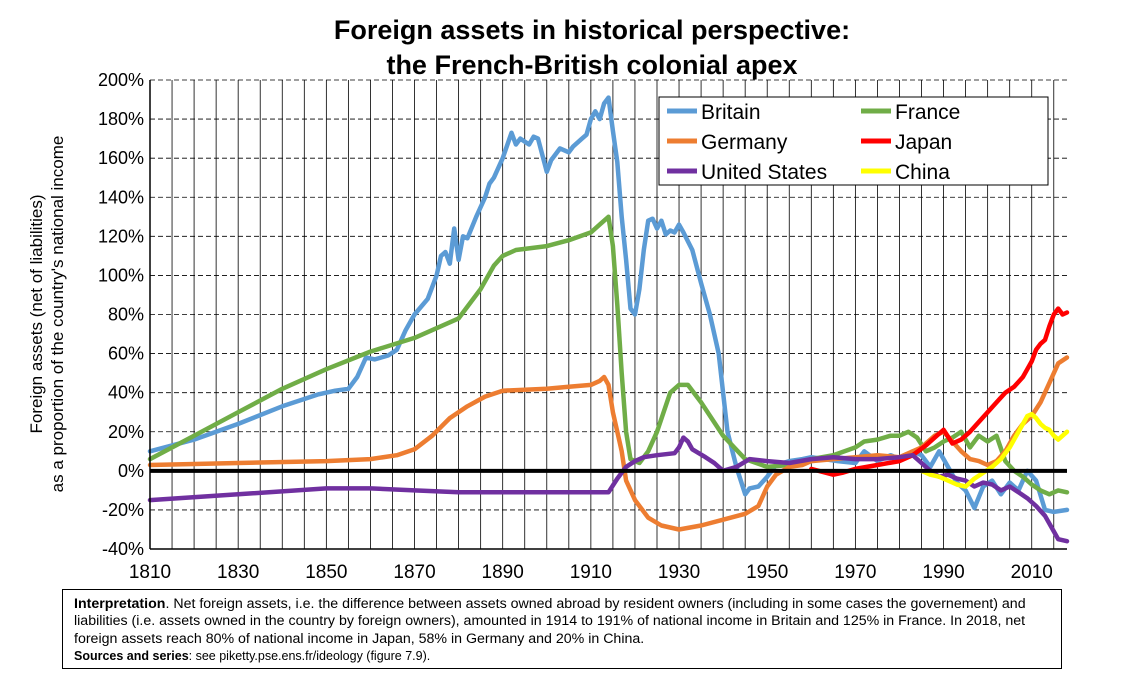  What do you see at coordinates (414, 572) in the screenshot?
I see `x-tick-label: 1870` at bounding box center [414, 572].